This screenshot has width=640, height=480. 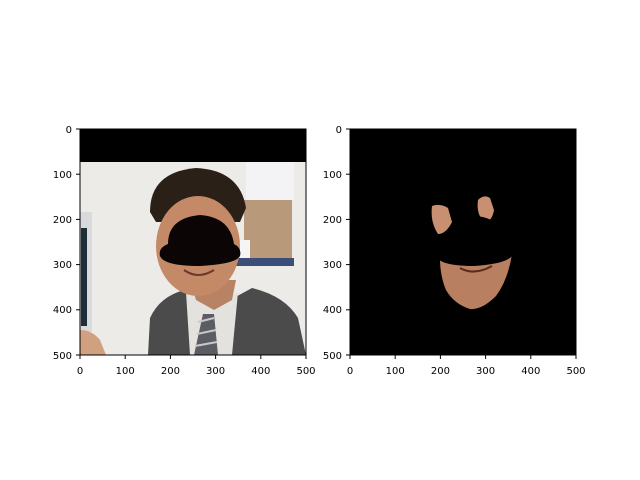 I want to click on wall-paper, so click(x=270, y=181).